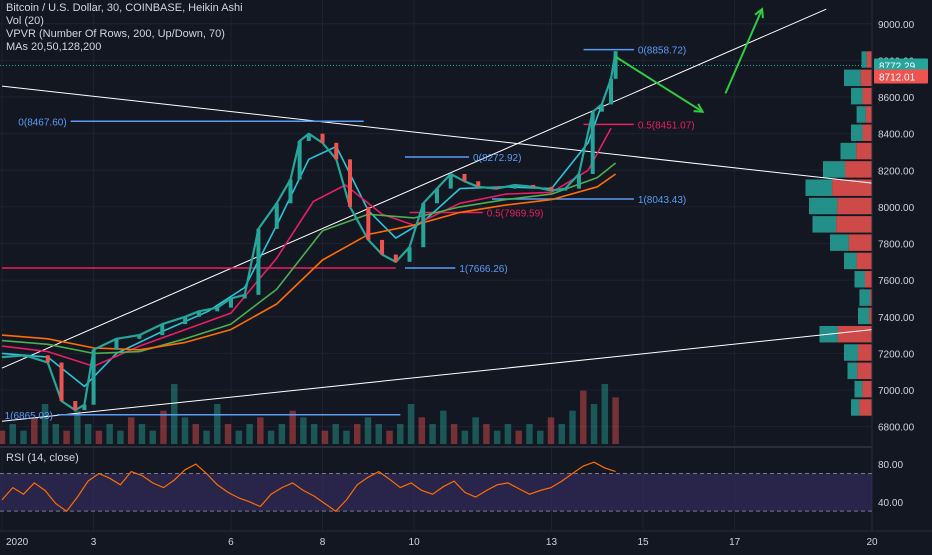 The width and height of the screenshot is (932, 555). Describe the element at coordinates (896, 171) in the screenshot. I see `price-tick-label: 8200.00` at that location.